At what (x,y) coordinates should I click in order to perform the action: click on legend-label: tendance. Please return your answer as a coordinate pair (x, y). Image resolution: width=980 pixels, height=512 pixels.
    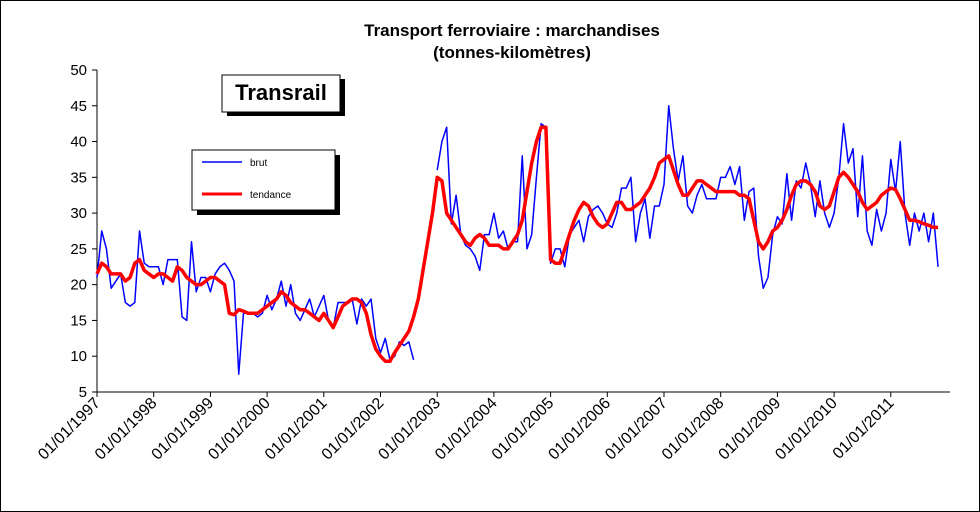
    Looking at the image, I should click on (271, 195).